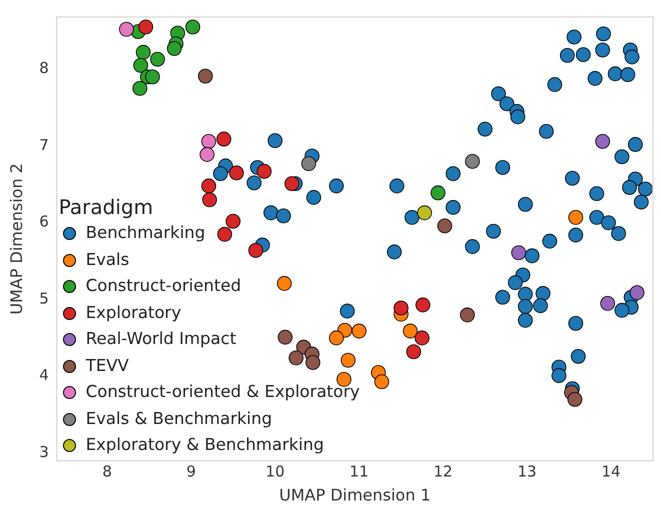  Describe the element at coordinates (527, 471) in the screenshot. I see `x-tick-label: 13` at that location.